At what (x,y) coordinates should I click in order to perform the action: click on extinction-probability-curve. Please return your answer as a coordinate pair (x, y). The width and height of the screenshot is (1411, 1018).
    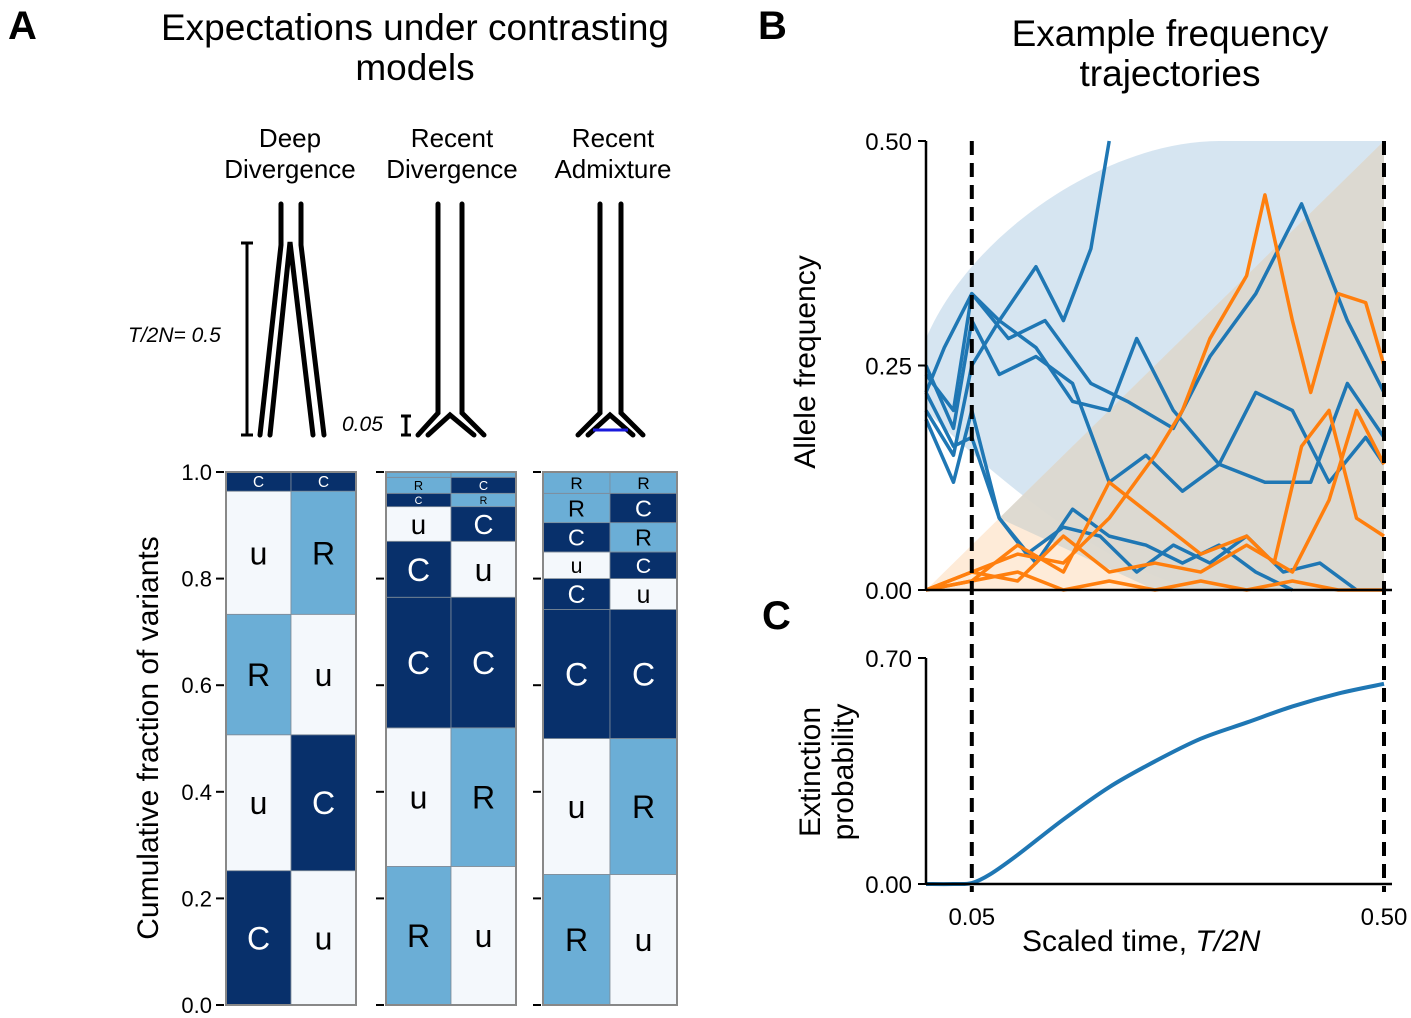
    Looking at the image, I should click on (1155, 784).